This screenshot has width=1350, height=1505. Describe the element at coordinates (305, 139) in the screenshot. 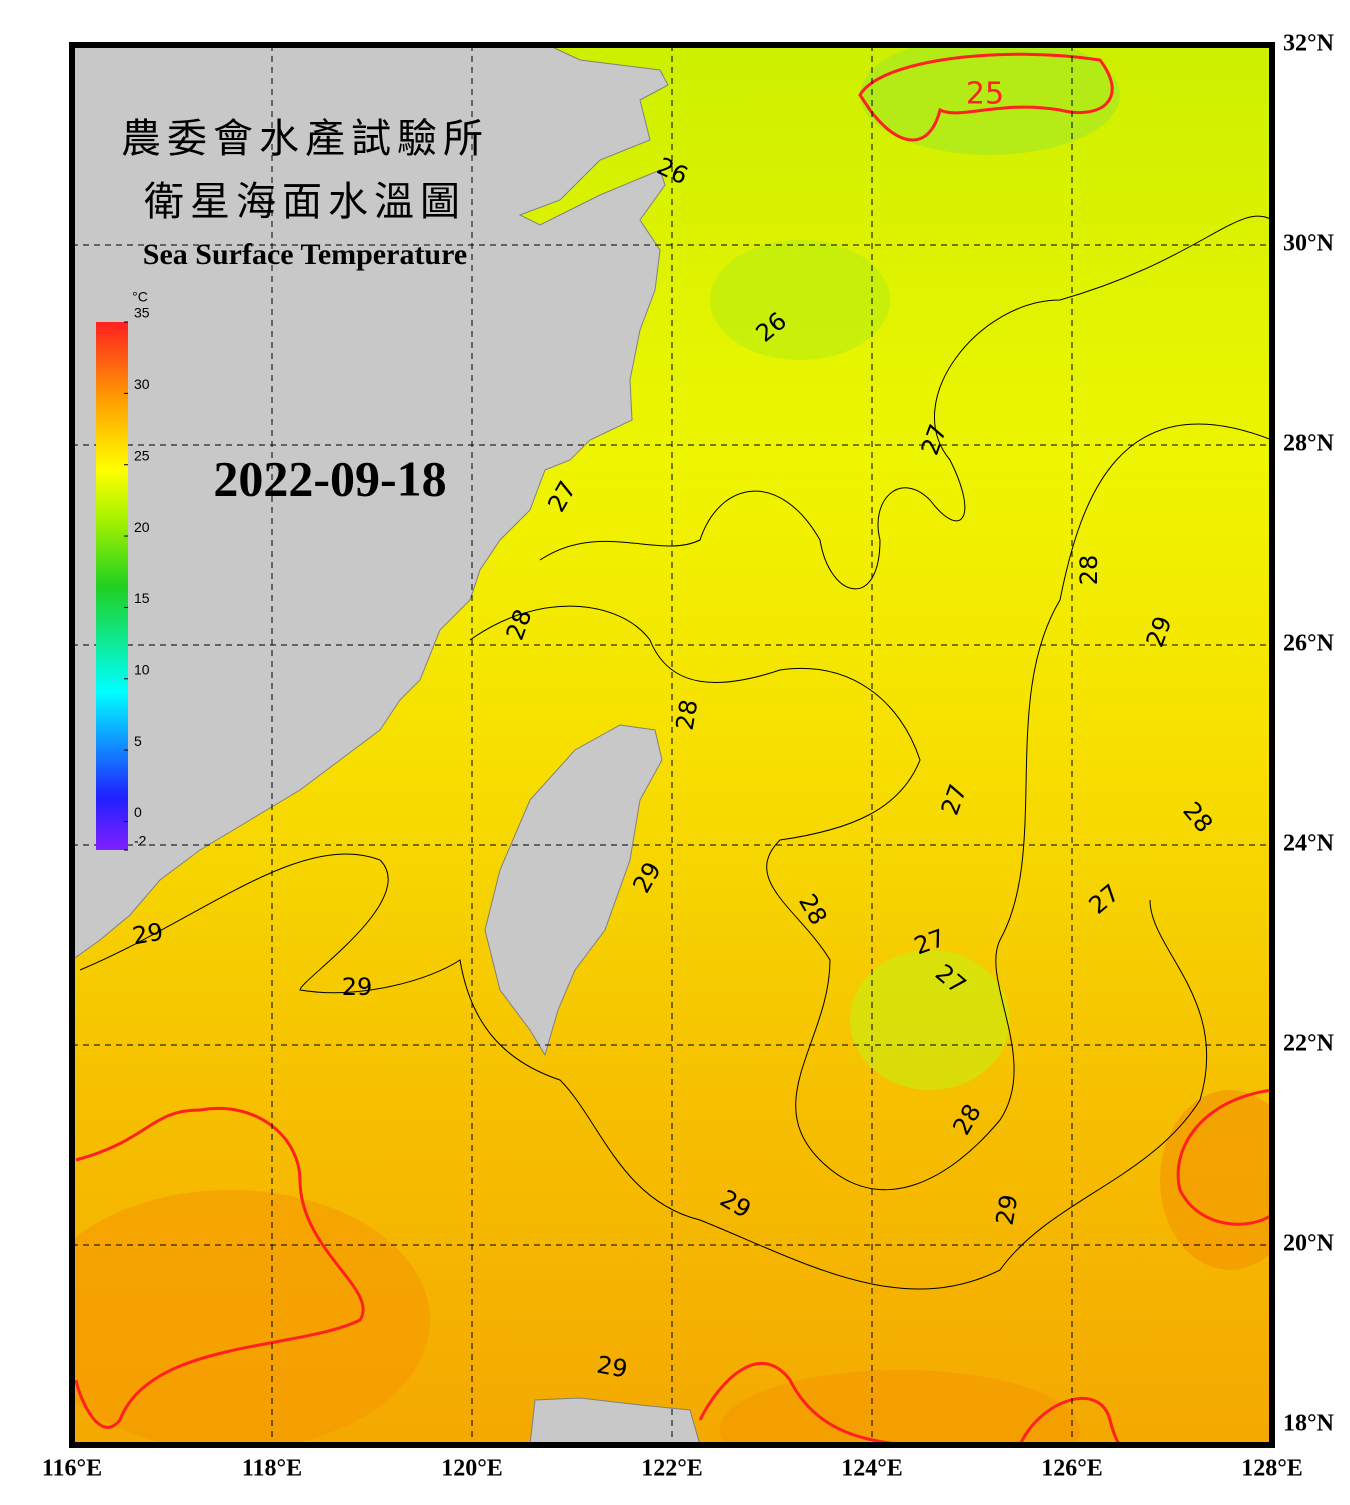

I see `title-zh: 農委會水產試驗所` at that location.